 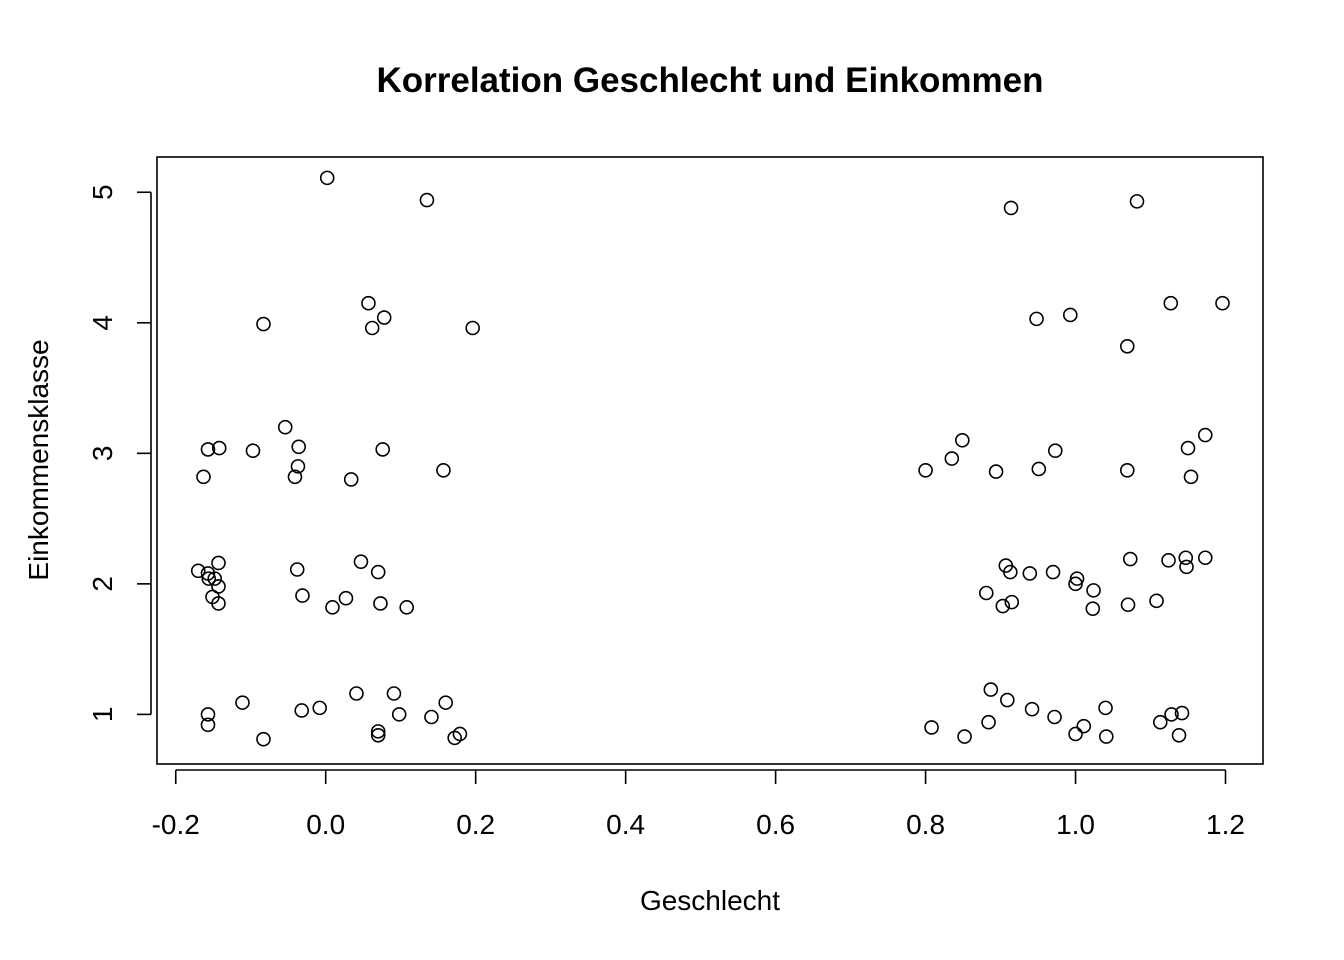 I want to click on x-tick-label: 0.6, so click(x=775, y=824).